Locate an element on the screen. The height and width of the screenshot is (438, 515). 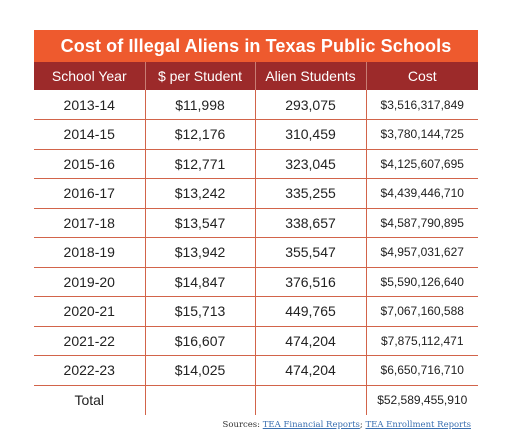
header-school-year: School Year is located at coordinates (89, 76).